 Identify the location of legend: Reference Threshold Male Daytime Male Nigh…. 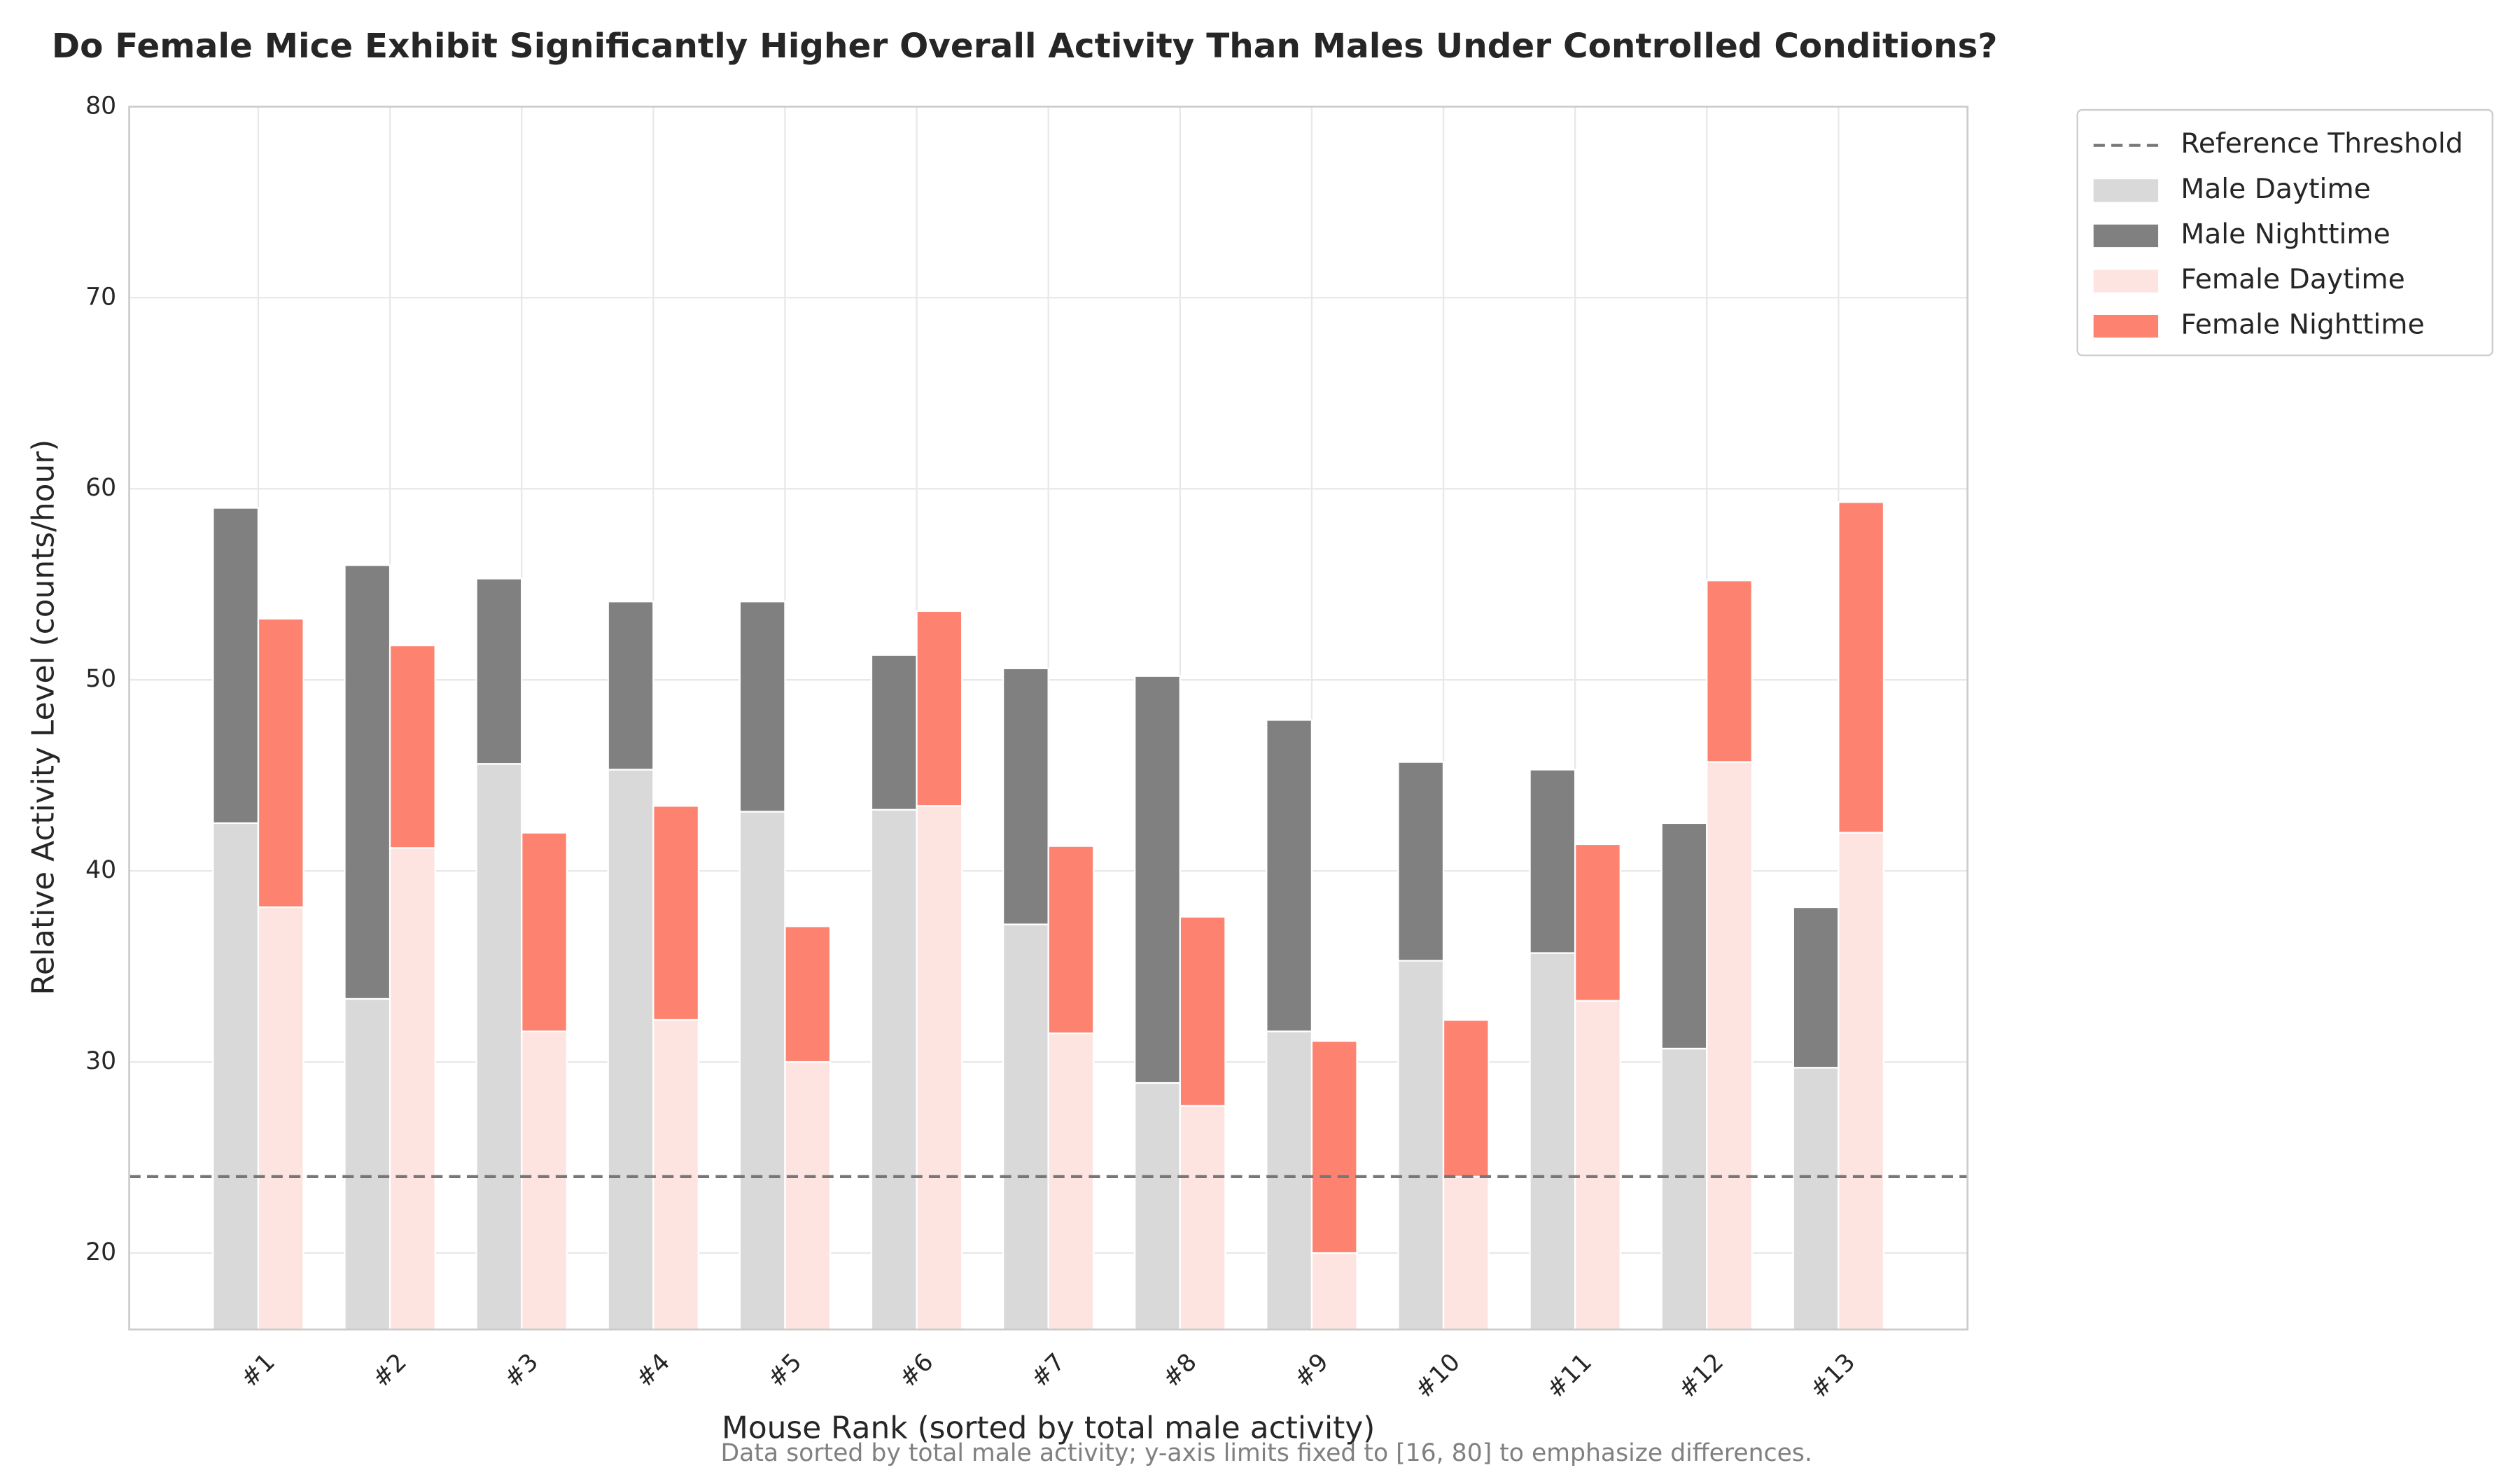
(2284, 232).